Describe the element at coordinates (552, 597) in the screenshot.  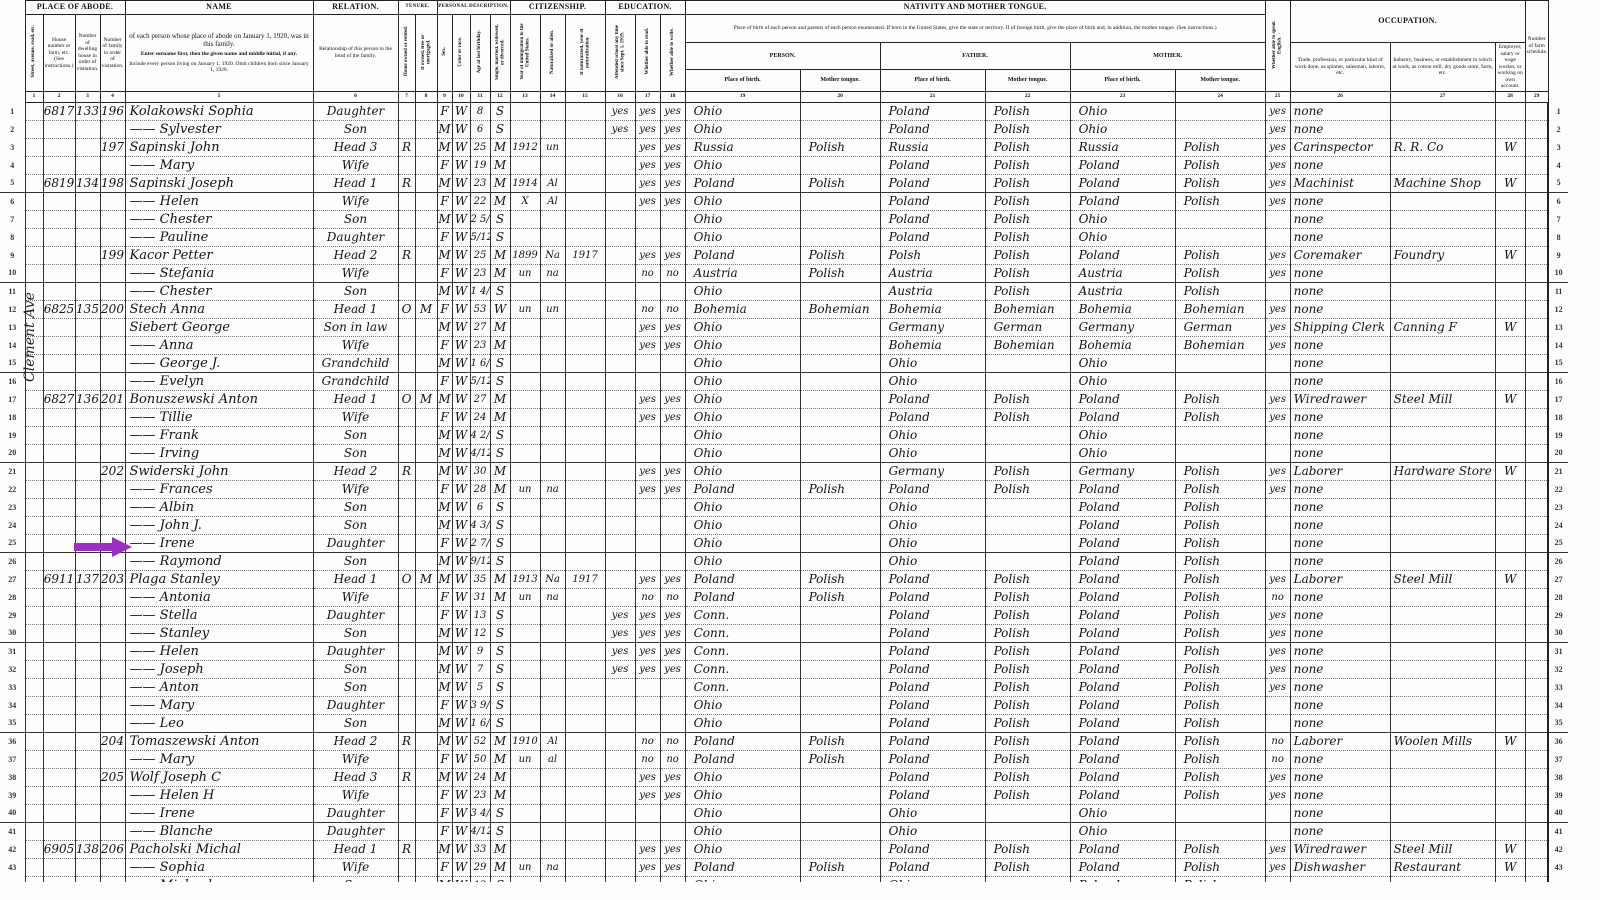
I see `cell-naturalized: na` at that location.